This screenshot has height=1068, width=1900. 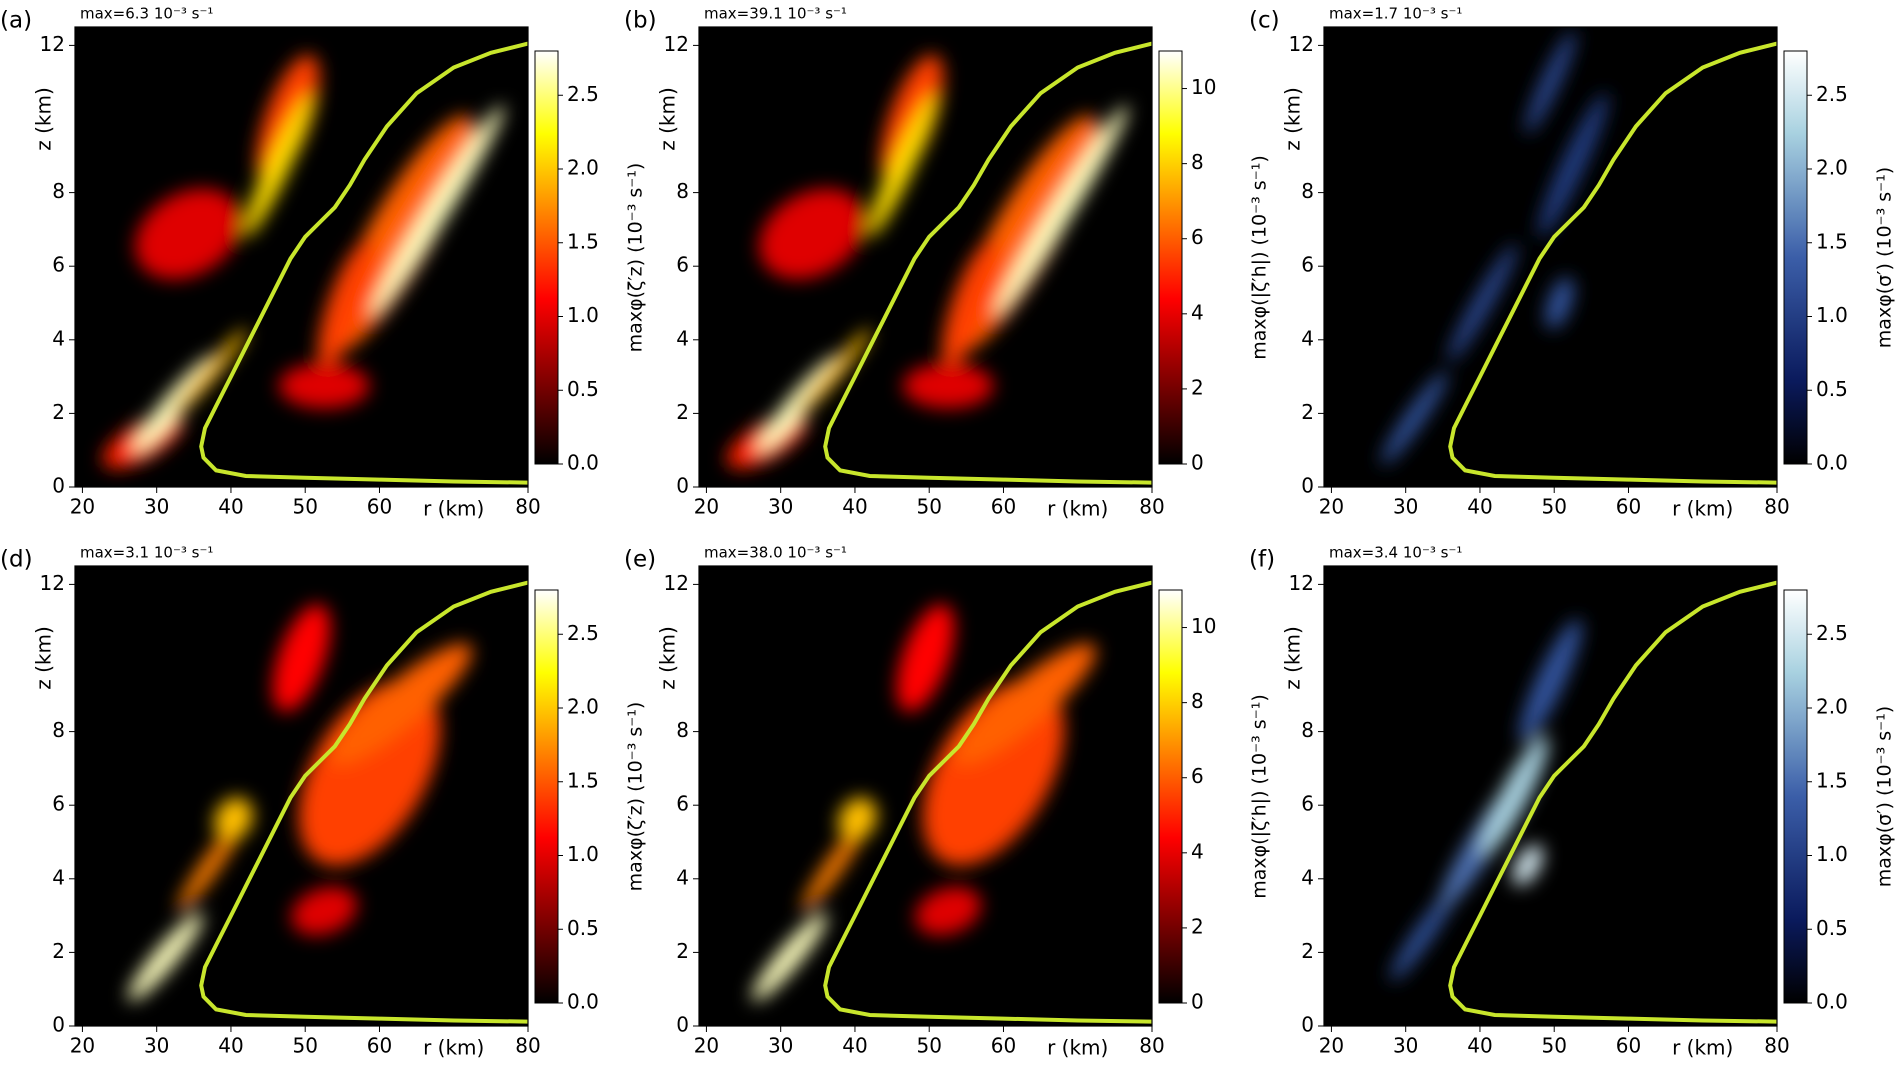 I want to click on x-tick-label: 40, so click(x=854, y=1046).